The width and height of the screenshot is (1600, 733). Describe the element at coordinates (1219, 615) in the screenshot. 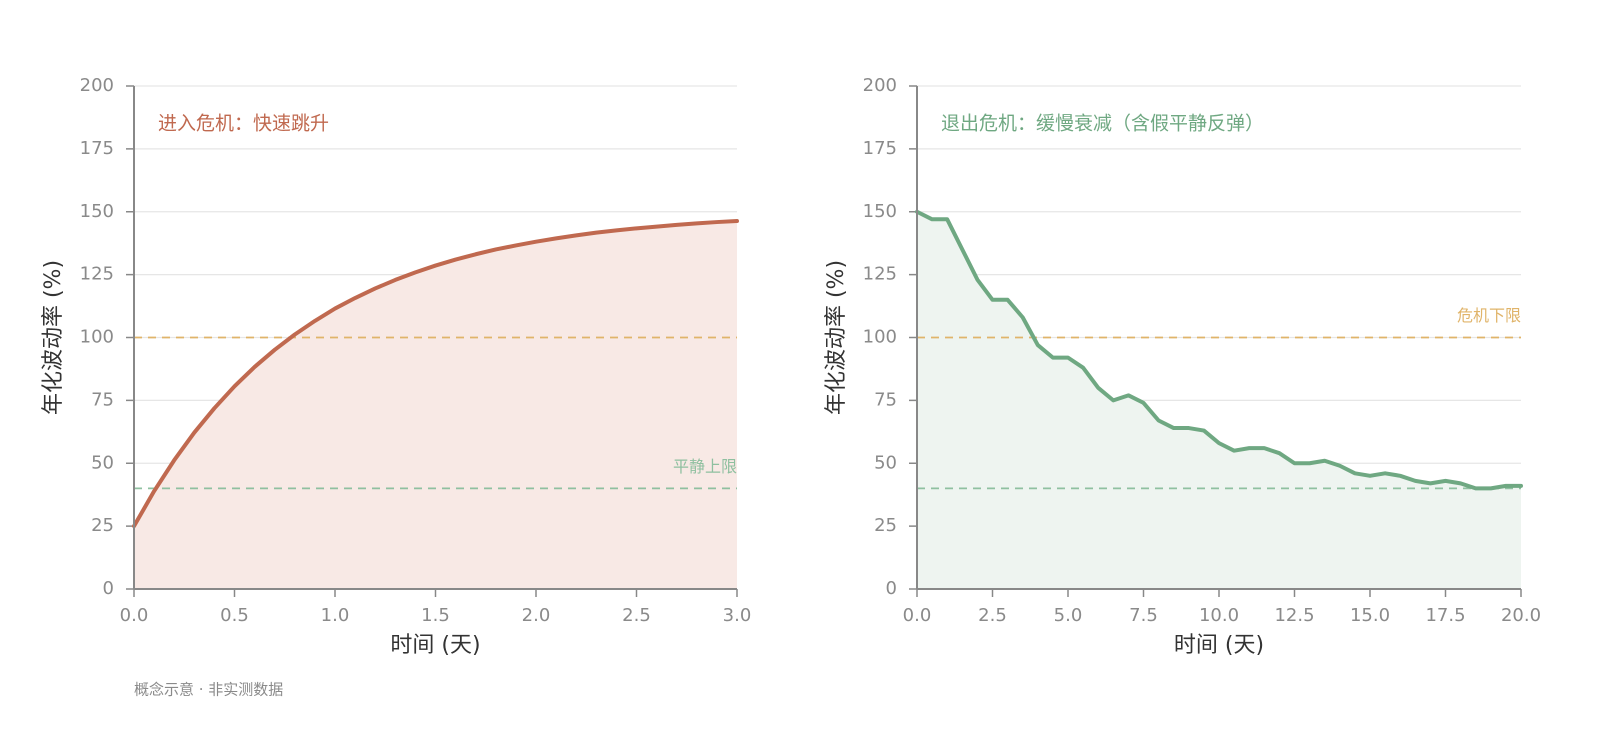

I see `x-tick-label: 10.0` at that location.